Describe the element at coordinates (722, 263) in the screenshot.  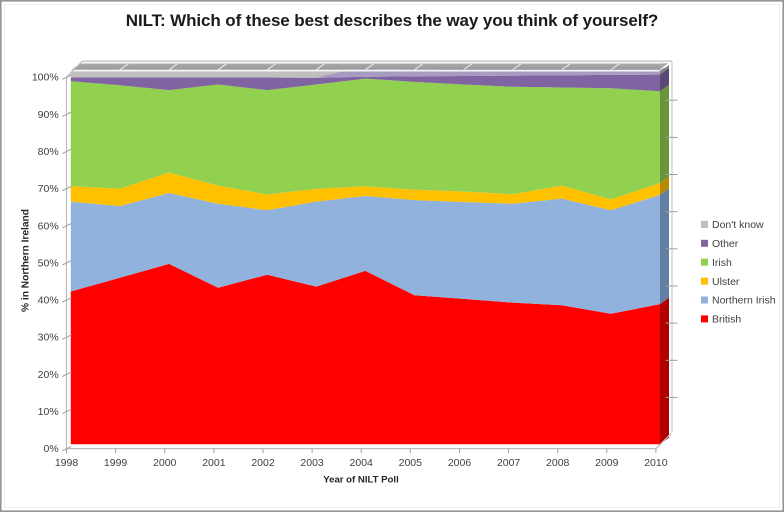
I see `svg-text: Irish` at that location.